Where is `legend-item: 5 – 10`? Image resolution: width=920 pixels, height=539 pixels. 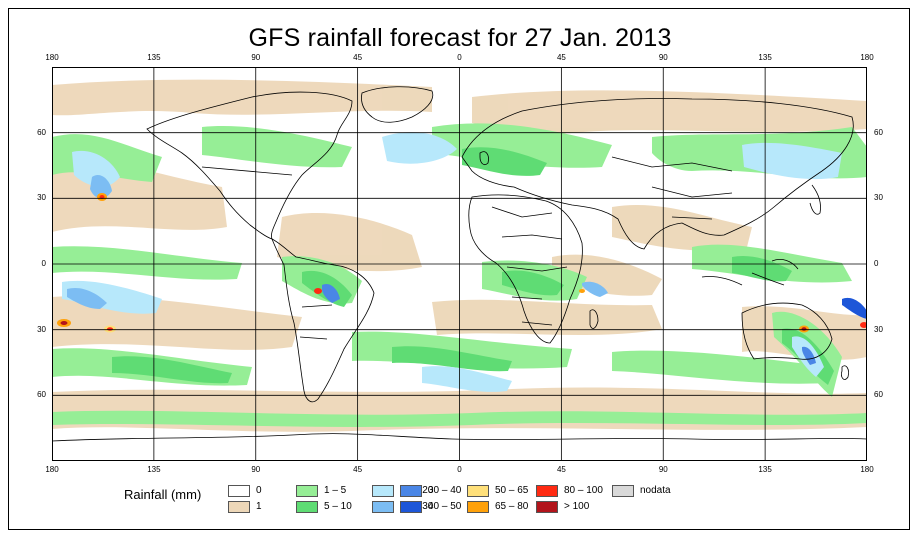
legend-item: 5 – 10 is located at coordinates (324, 506).